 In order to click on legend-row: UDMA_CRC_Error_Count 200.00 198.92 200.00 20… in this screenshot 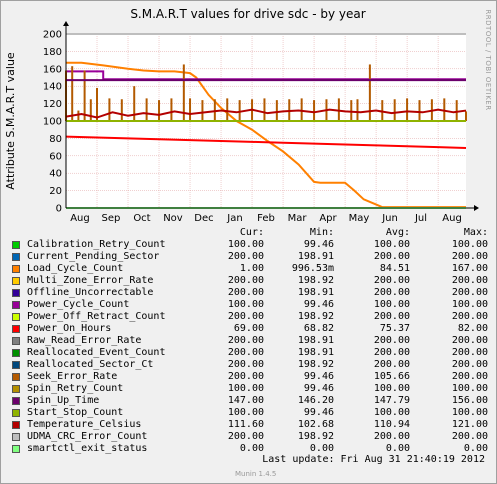, I will do `click(251, 437)`.